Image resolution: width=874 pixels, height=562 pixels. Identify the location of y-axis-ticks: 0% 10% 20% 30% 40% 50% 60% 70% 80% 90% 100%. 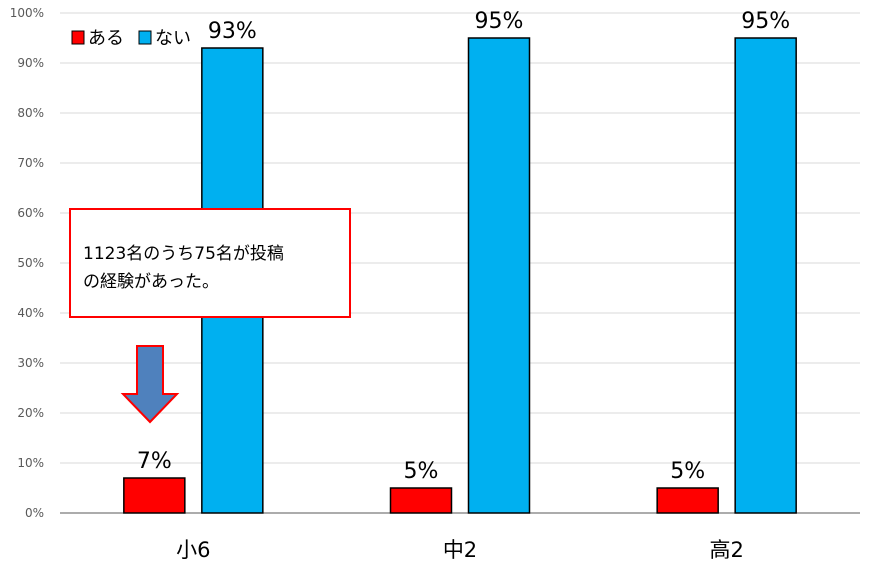
(27, 263).